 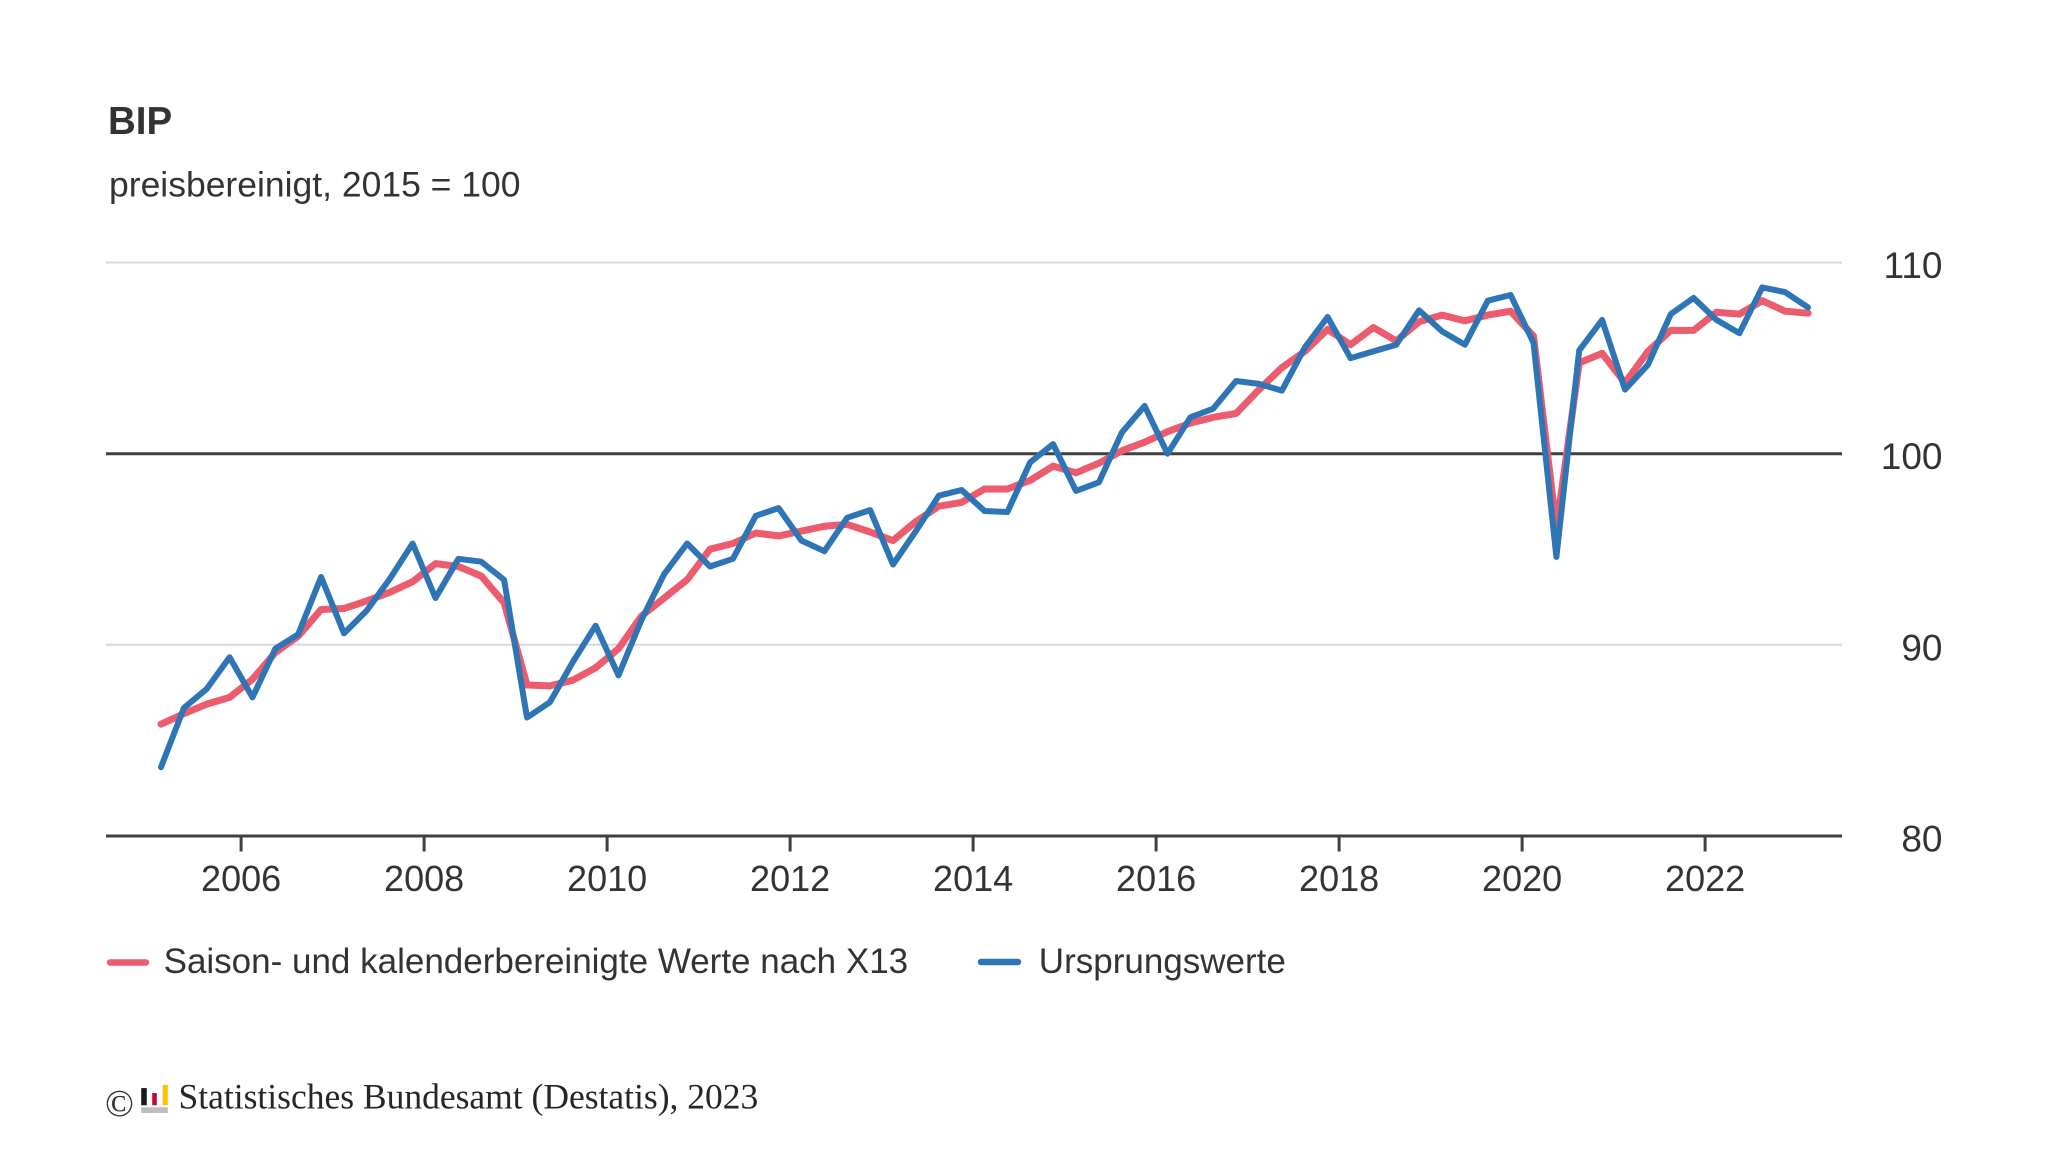 I want to click on svg-text: 2022, so click(x=1705, y=878).